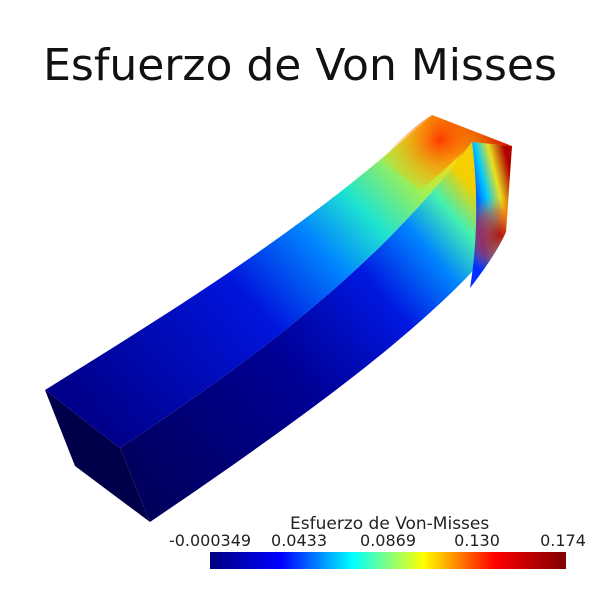 The width and height of the screenshot is (600, 600). I want to click on beam-end-hotspot, so click(491, 215).